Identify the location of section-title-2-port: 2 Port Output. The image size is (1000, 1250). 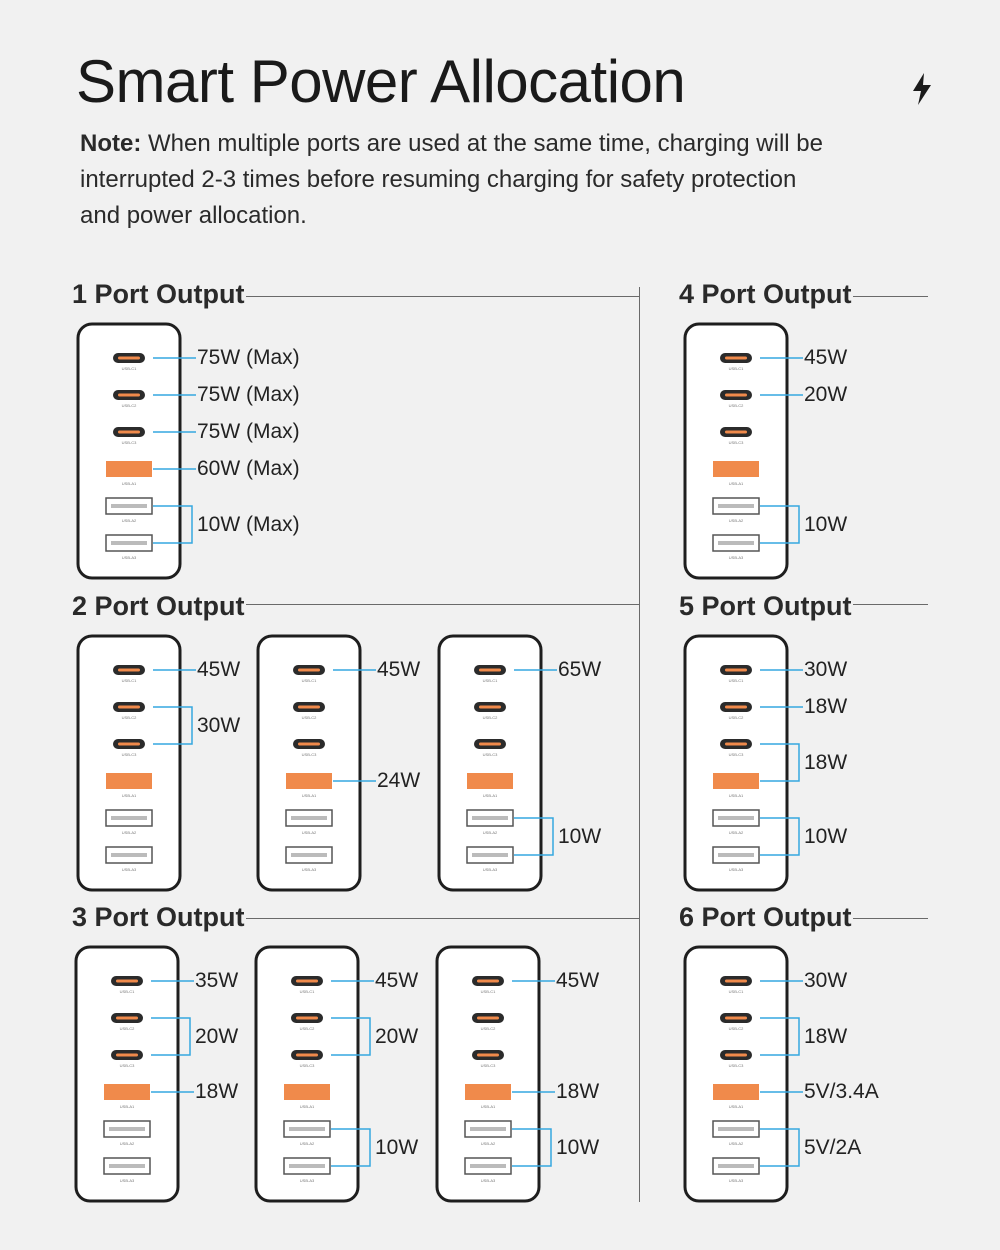
(159, 606).